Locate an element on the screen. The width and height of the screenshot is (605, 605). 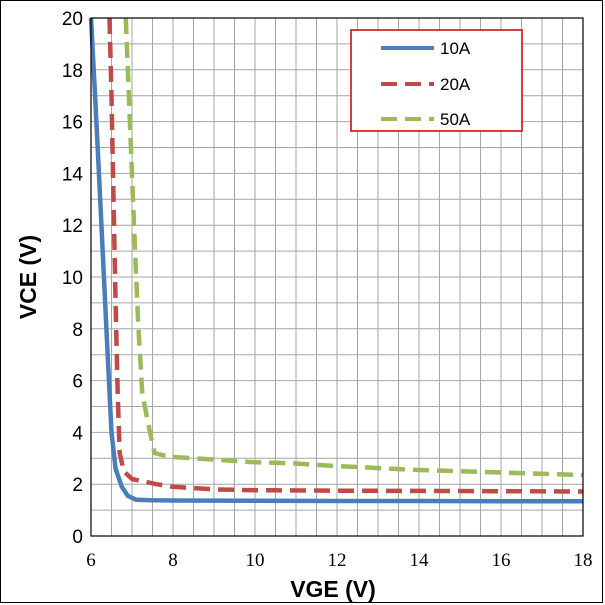
y-tick-label: 8 is located at coordinates (77, 330).